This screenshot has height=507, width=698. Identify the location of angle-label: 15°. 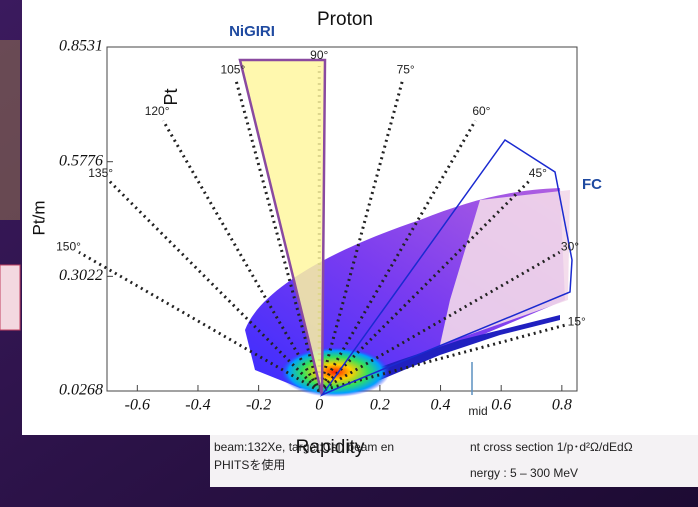
(577, 322).